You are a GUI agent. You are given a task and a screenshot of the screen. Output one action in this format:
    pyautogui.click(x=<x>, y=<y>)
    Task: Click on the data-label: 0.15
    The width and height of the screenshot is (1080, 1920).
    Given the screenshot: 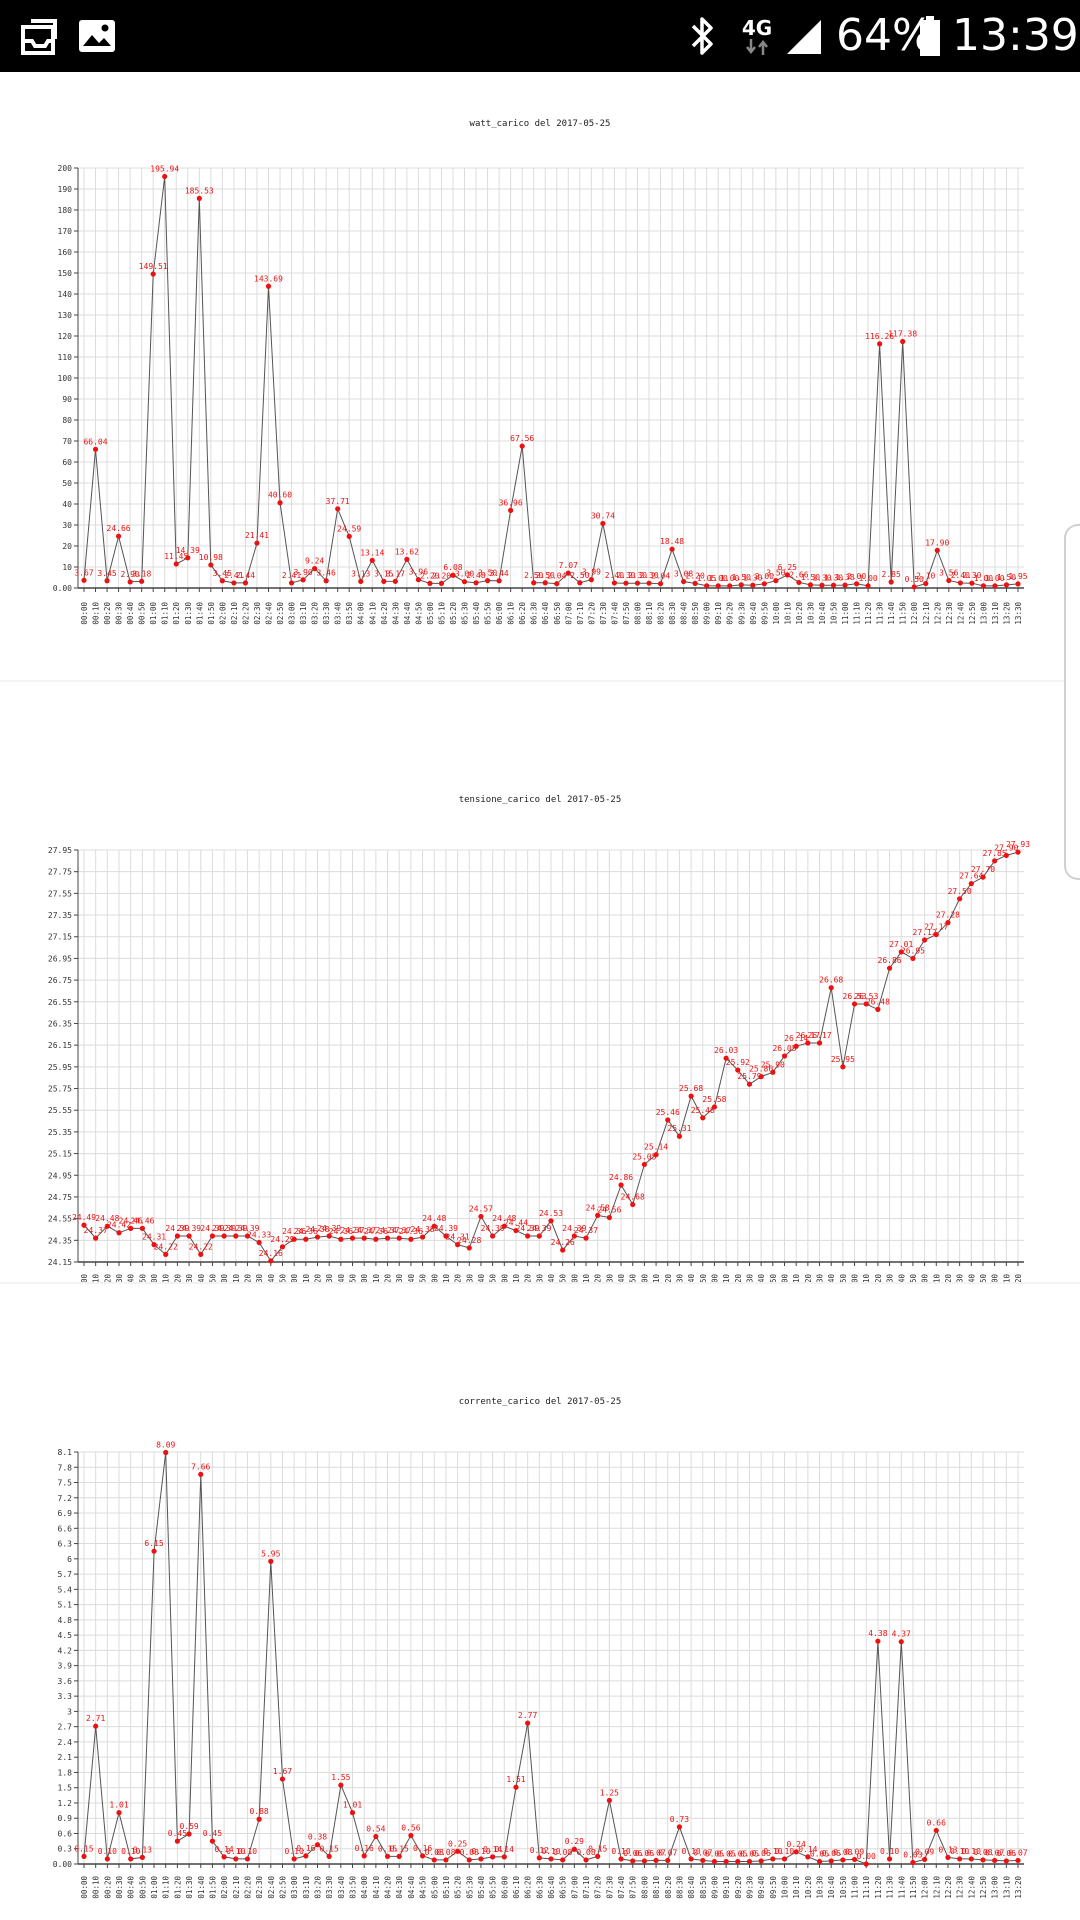 What is the action you would take?
    pyautogui.click(x=83, y=1848)
    